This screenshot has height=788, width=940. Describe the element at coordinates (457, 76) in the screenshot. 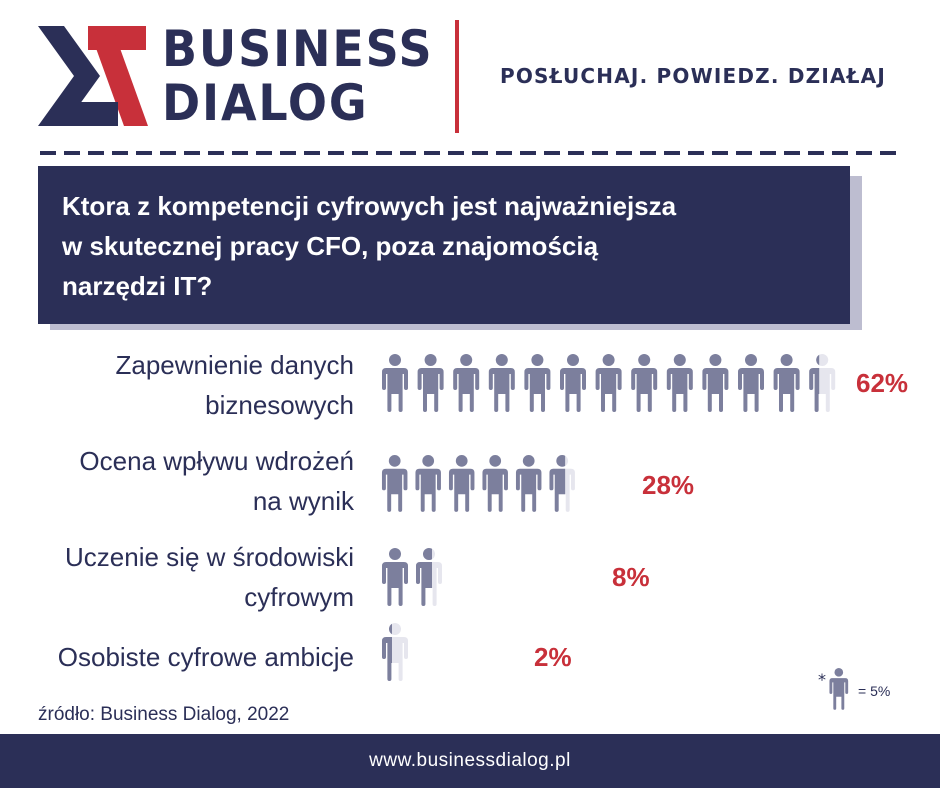

I see `header-divider` at that location.